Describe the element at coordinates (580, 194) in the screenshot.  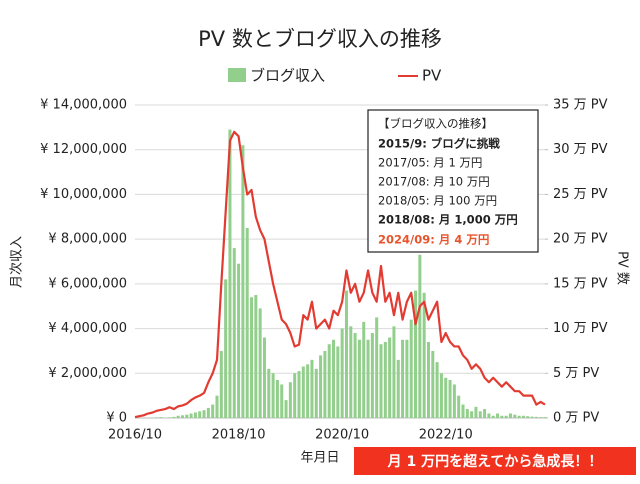
I see `y2-tick-label: 25 万 PV` at that location.